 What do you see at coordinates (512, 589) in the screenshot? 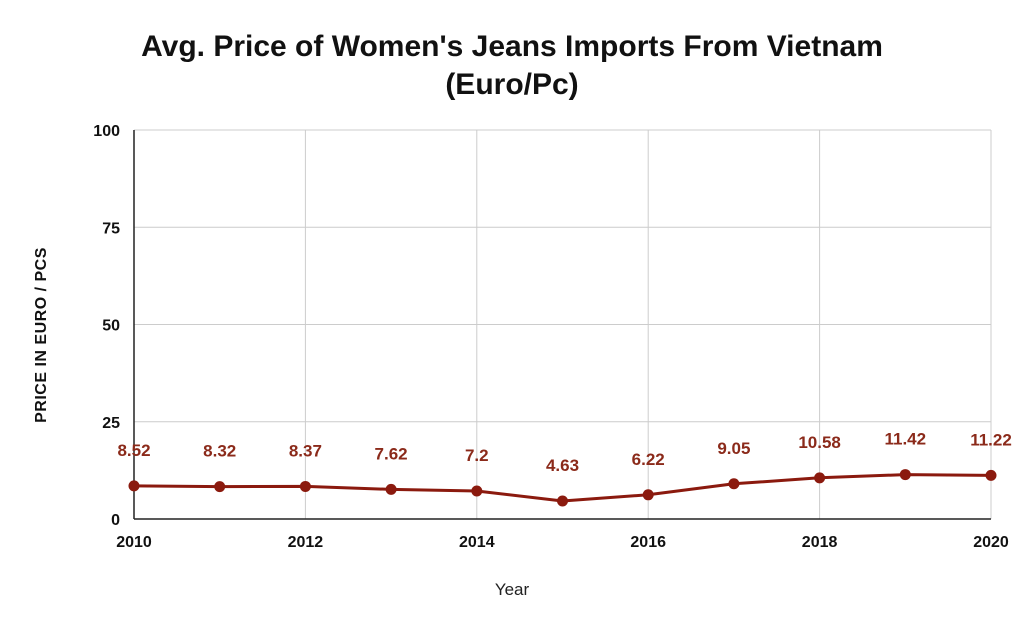
I see `x-axis-label: Year` at bounding box center [512, 589].